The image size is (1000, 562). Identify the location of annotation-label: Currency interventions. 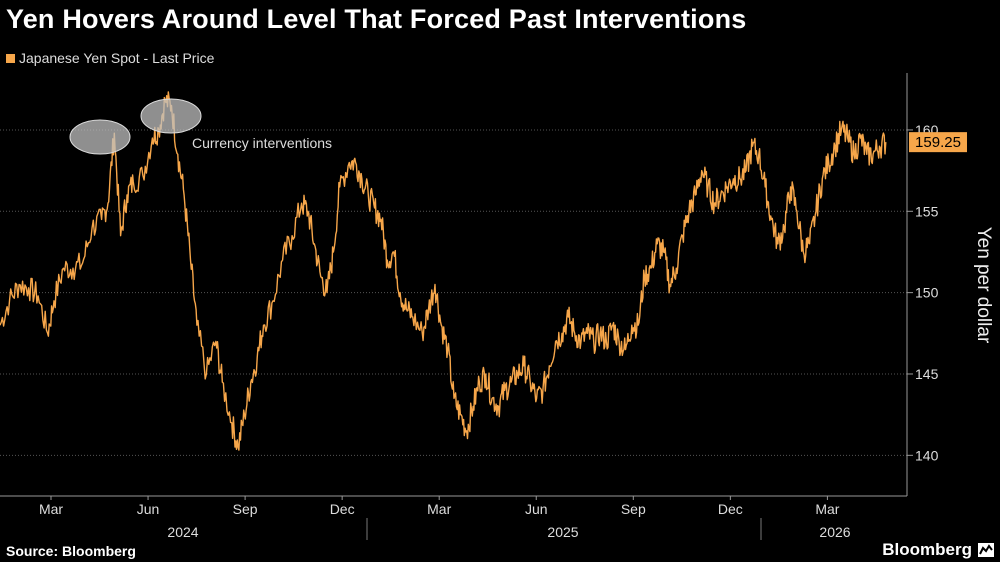
(262, 143).